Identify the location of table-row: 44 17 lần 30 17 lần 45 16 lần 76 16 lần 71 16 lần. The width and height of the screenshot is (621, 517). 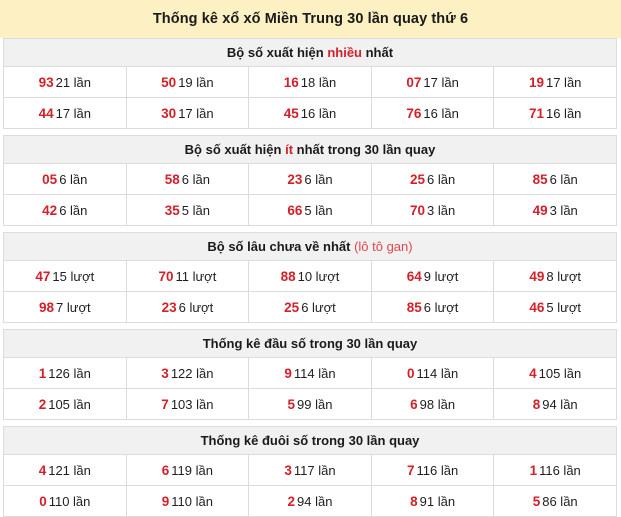
(310, 113).